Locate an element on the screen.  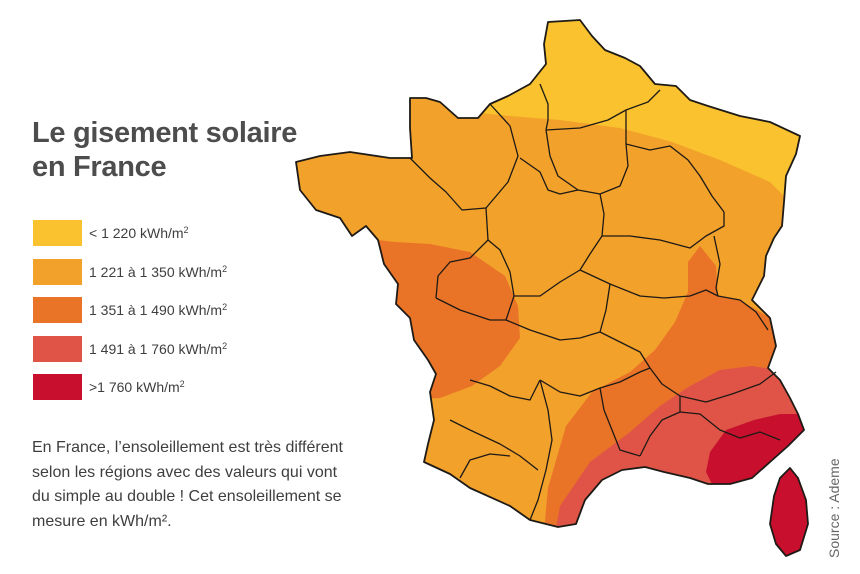
border-pays-de-la-loire-south is located at coordinates (462, 269).